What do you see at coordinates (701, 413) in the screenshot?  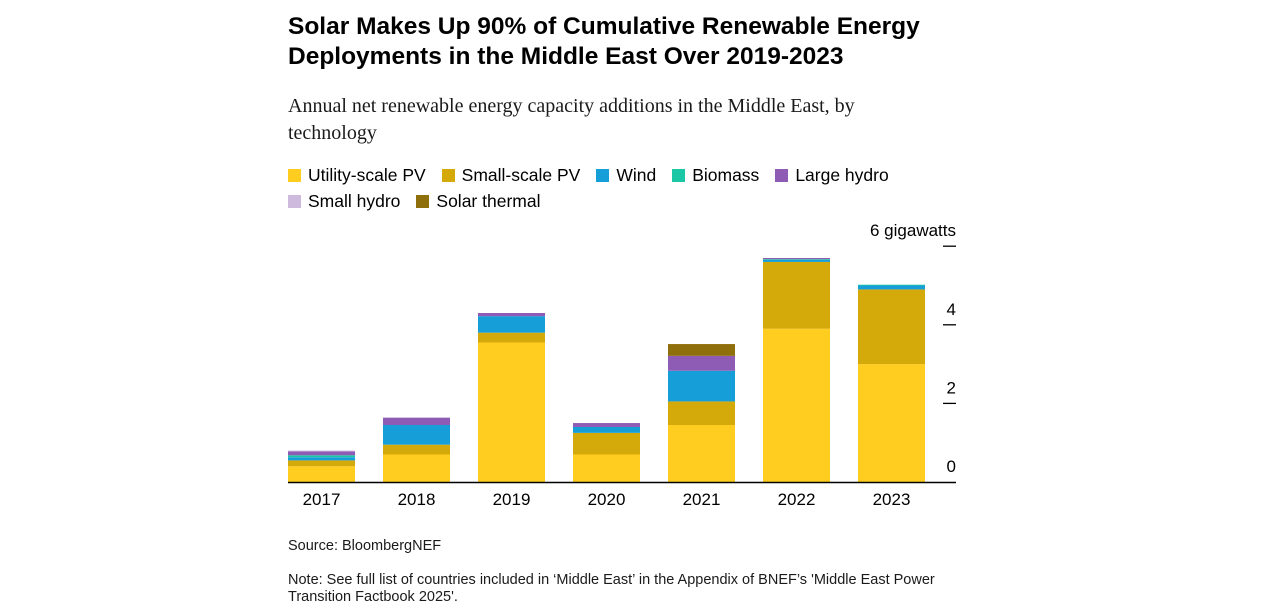 I see `bar-2021-small-scale-pv` at bounding box center [701, 413].